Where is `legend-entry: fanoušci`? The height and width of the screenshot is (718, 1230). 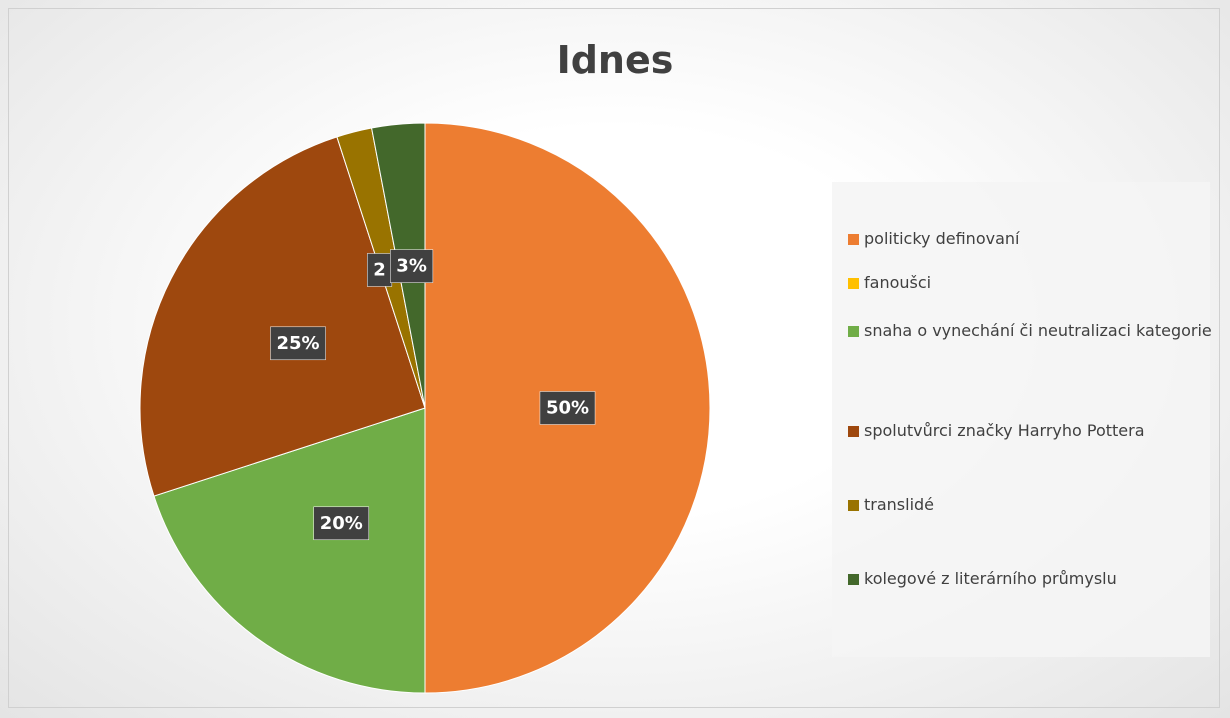
legend-entry: fanoušci is located at coordinates (1031, 283).